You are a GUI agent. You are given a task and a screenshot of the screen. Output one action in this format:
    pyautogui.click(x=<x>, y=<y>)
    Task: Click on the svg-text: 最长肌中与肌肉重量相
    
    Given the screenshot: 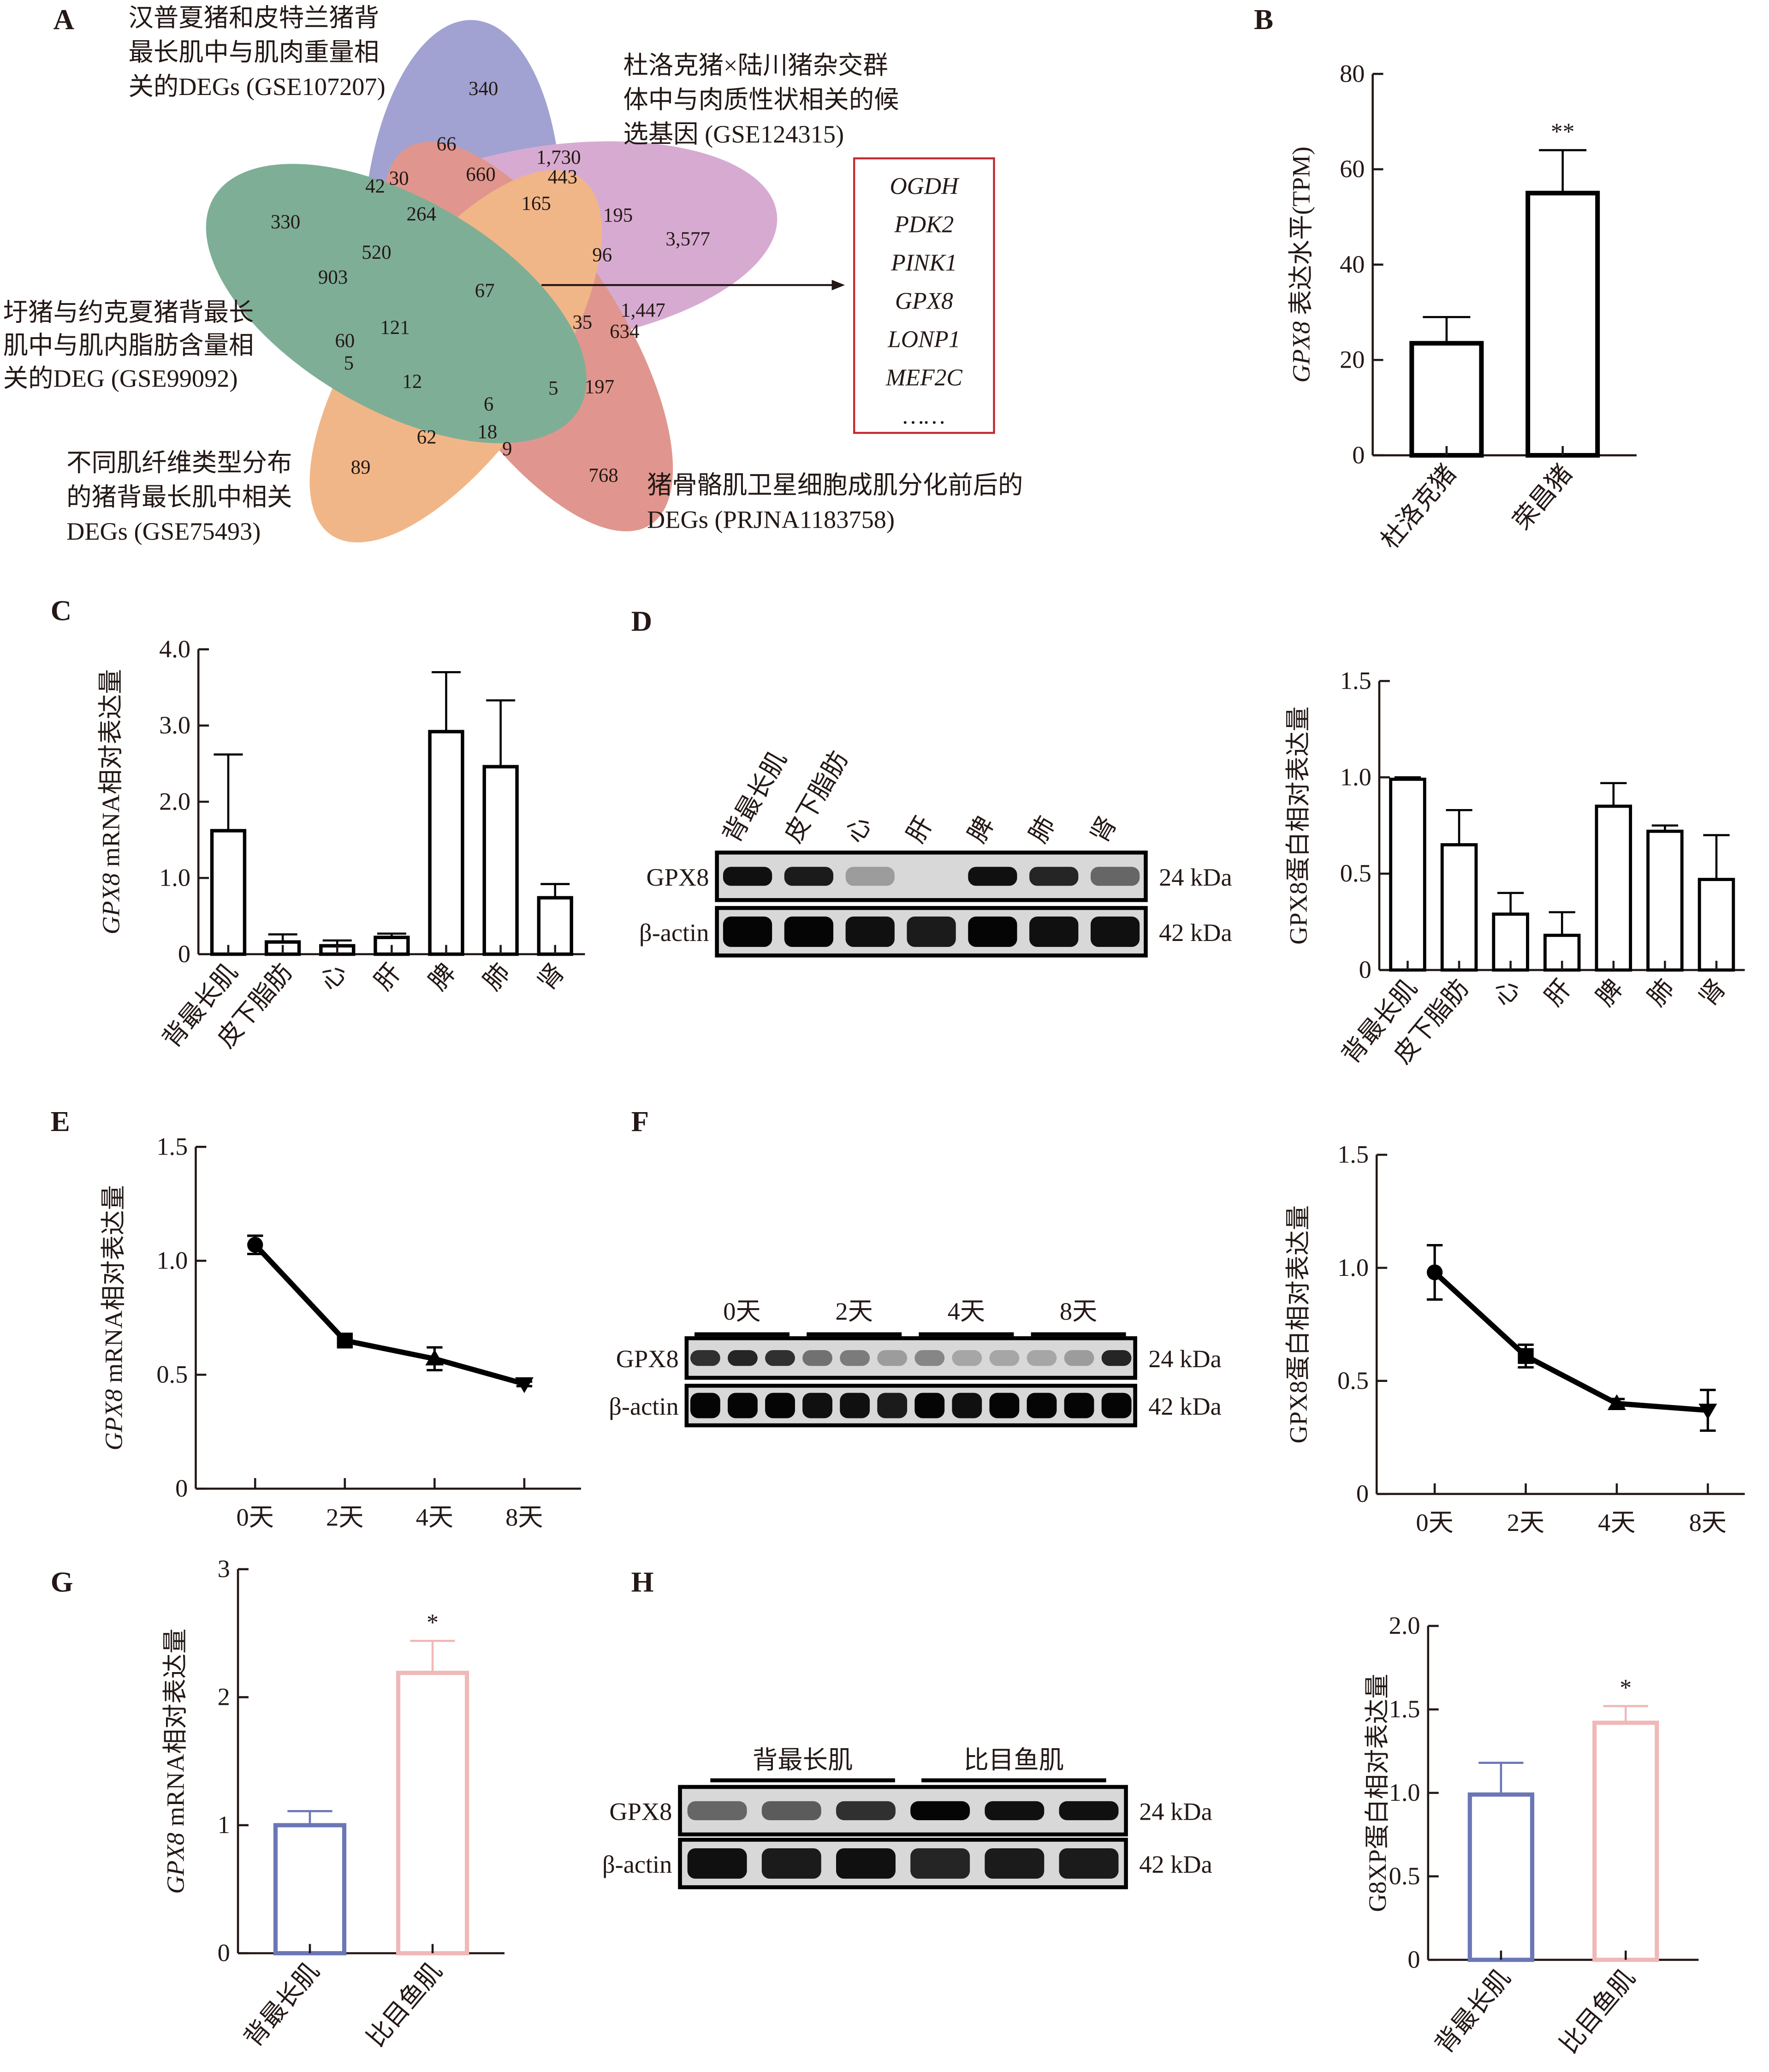 What is the action you would take?
    pyautogui.click(x=254, y=52)
    